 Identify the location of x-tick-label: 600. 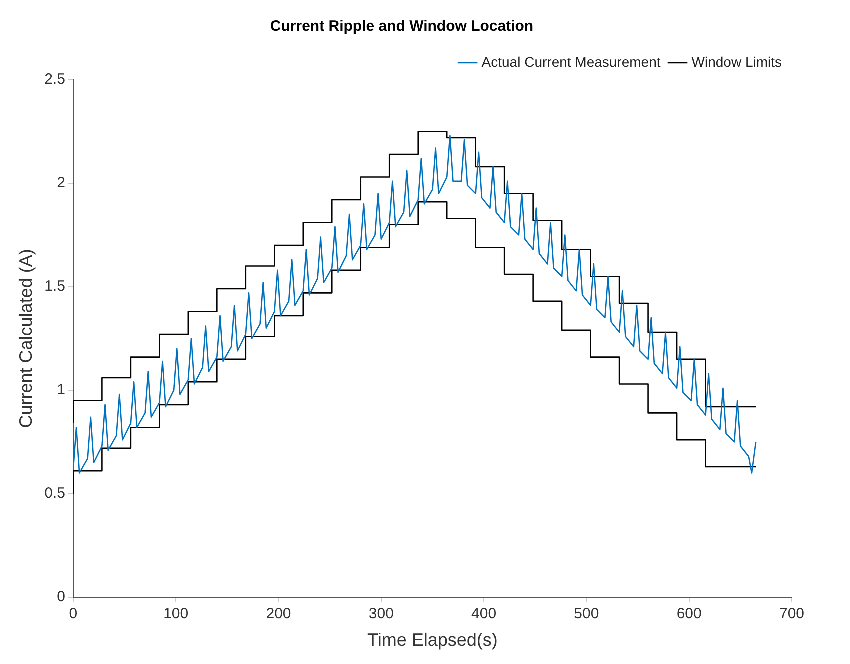
(689, 614).